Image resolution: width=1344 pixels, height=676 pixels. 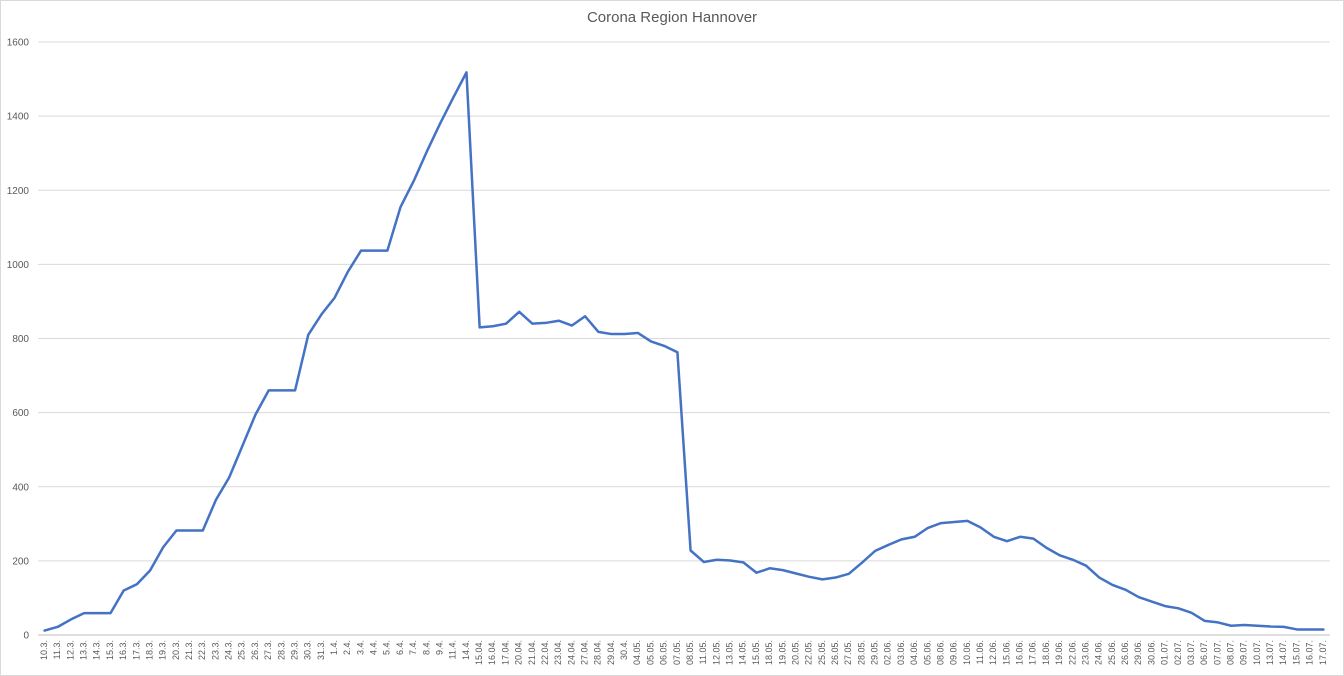 I want to click on x-tick-label: 16.06., so click(x=1020, y=652).